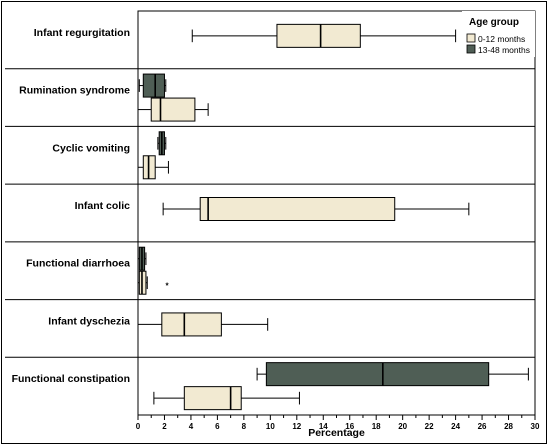 This screenshot has height=447, width=550. I want to click on category-label: Functional diarrhoea, so click(78, 264).